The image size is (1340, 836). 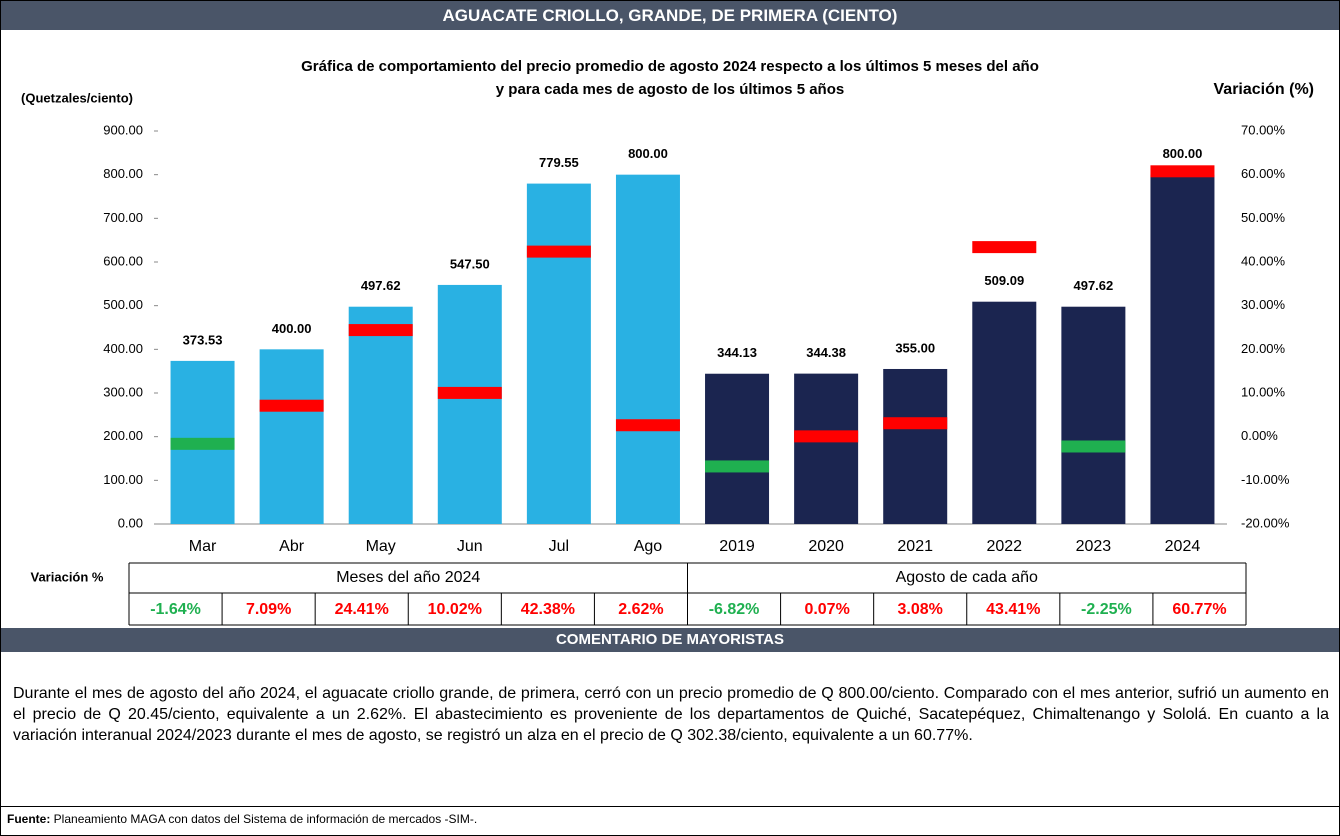 I want to click on comment-title: COMENTARIO DE MAYORISTAS, so click(x=670, y=640).